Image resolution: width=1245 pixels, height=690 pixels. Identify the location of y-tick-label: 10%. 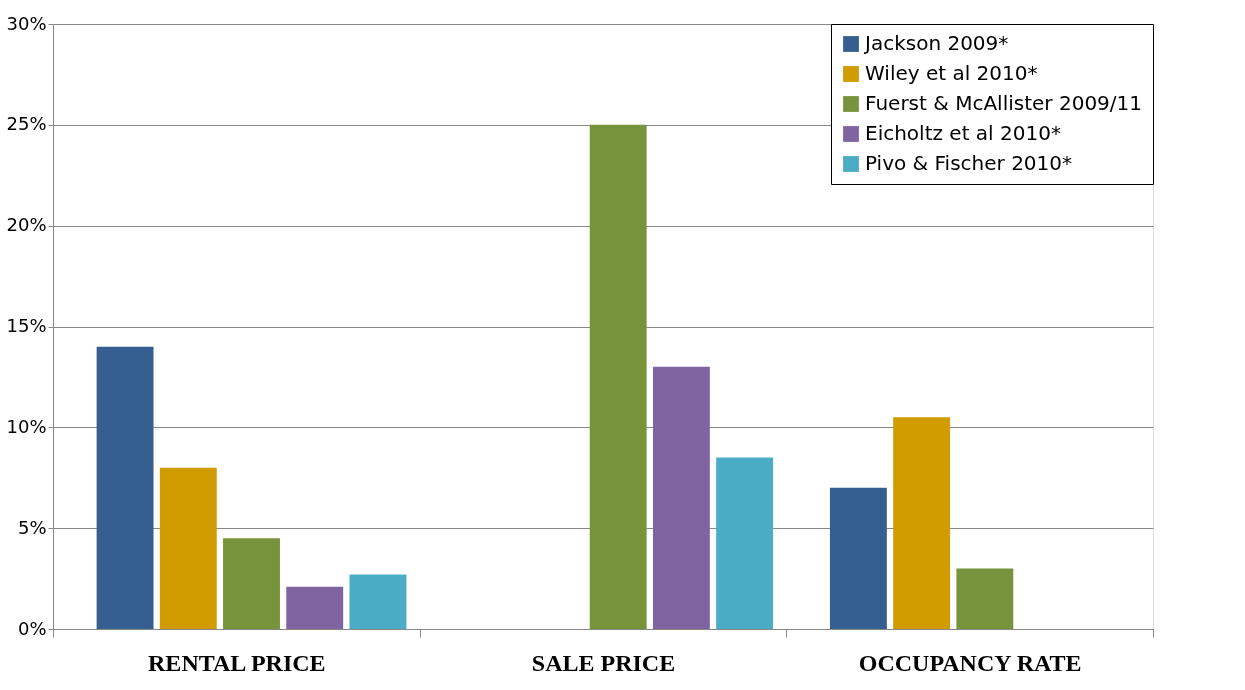
(26, 426).